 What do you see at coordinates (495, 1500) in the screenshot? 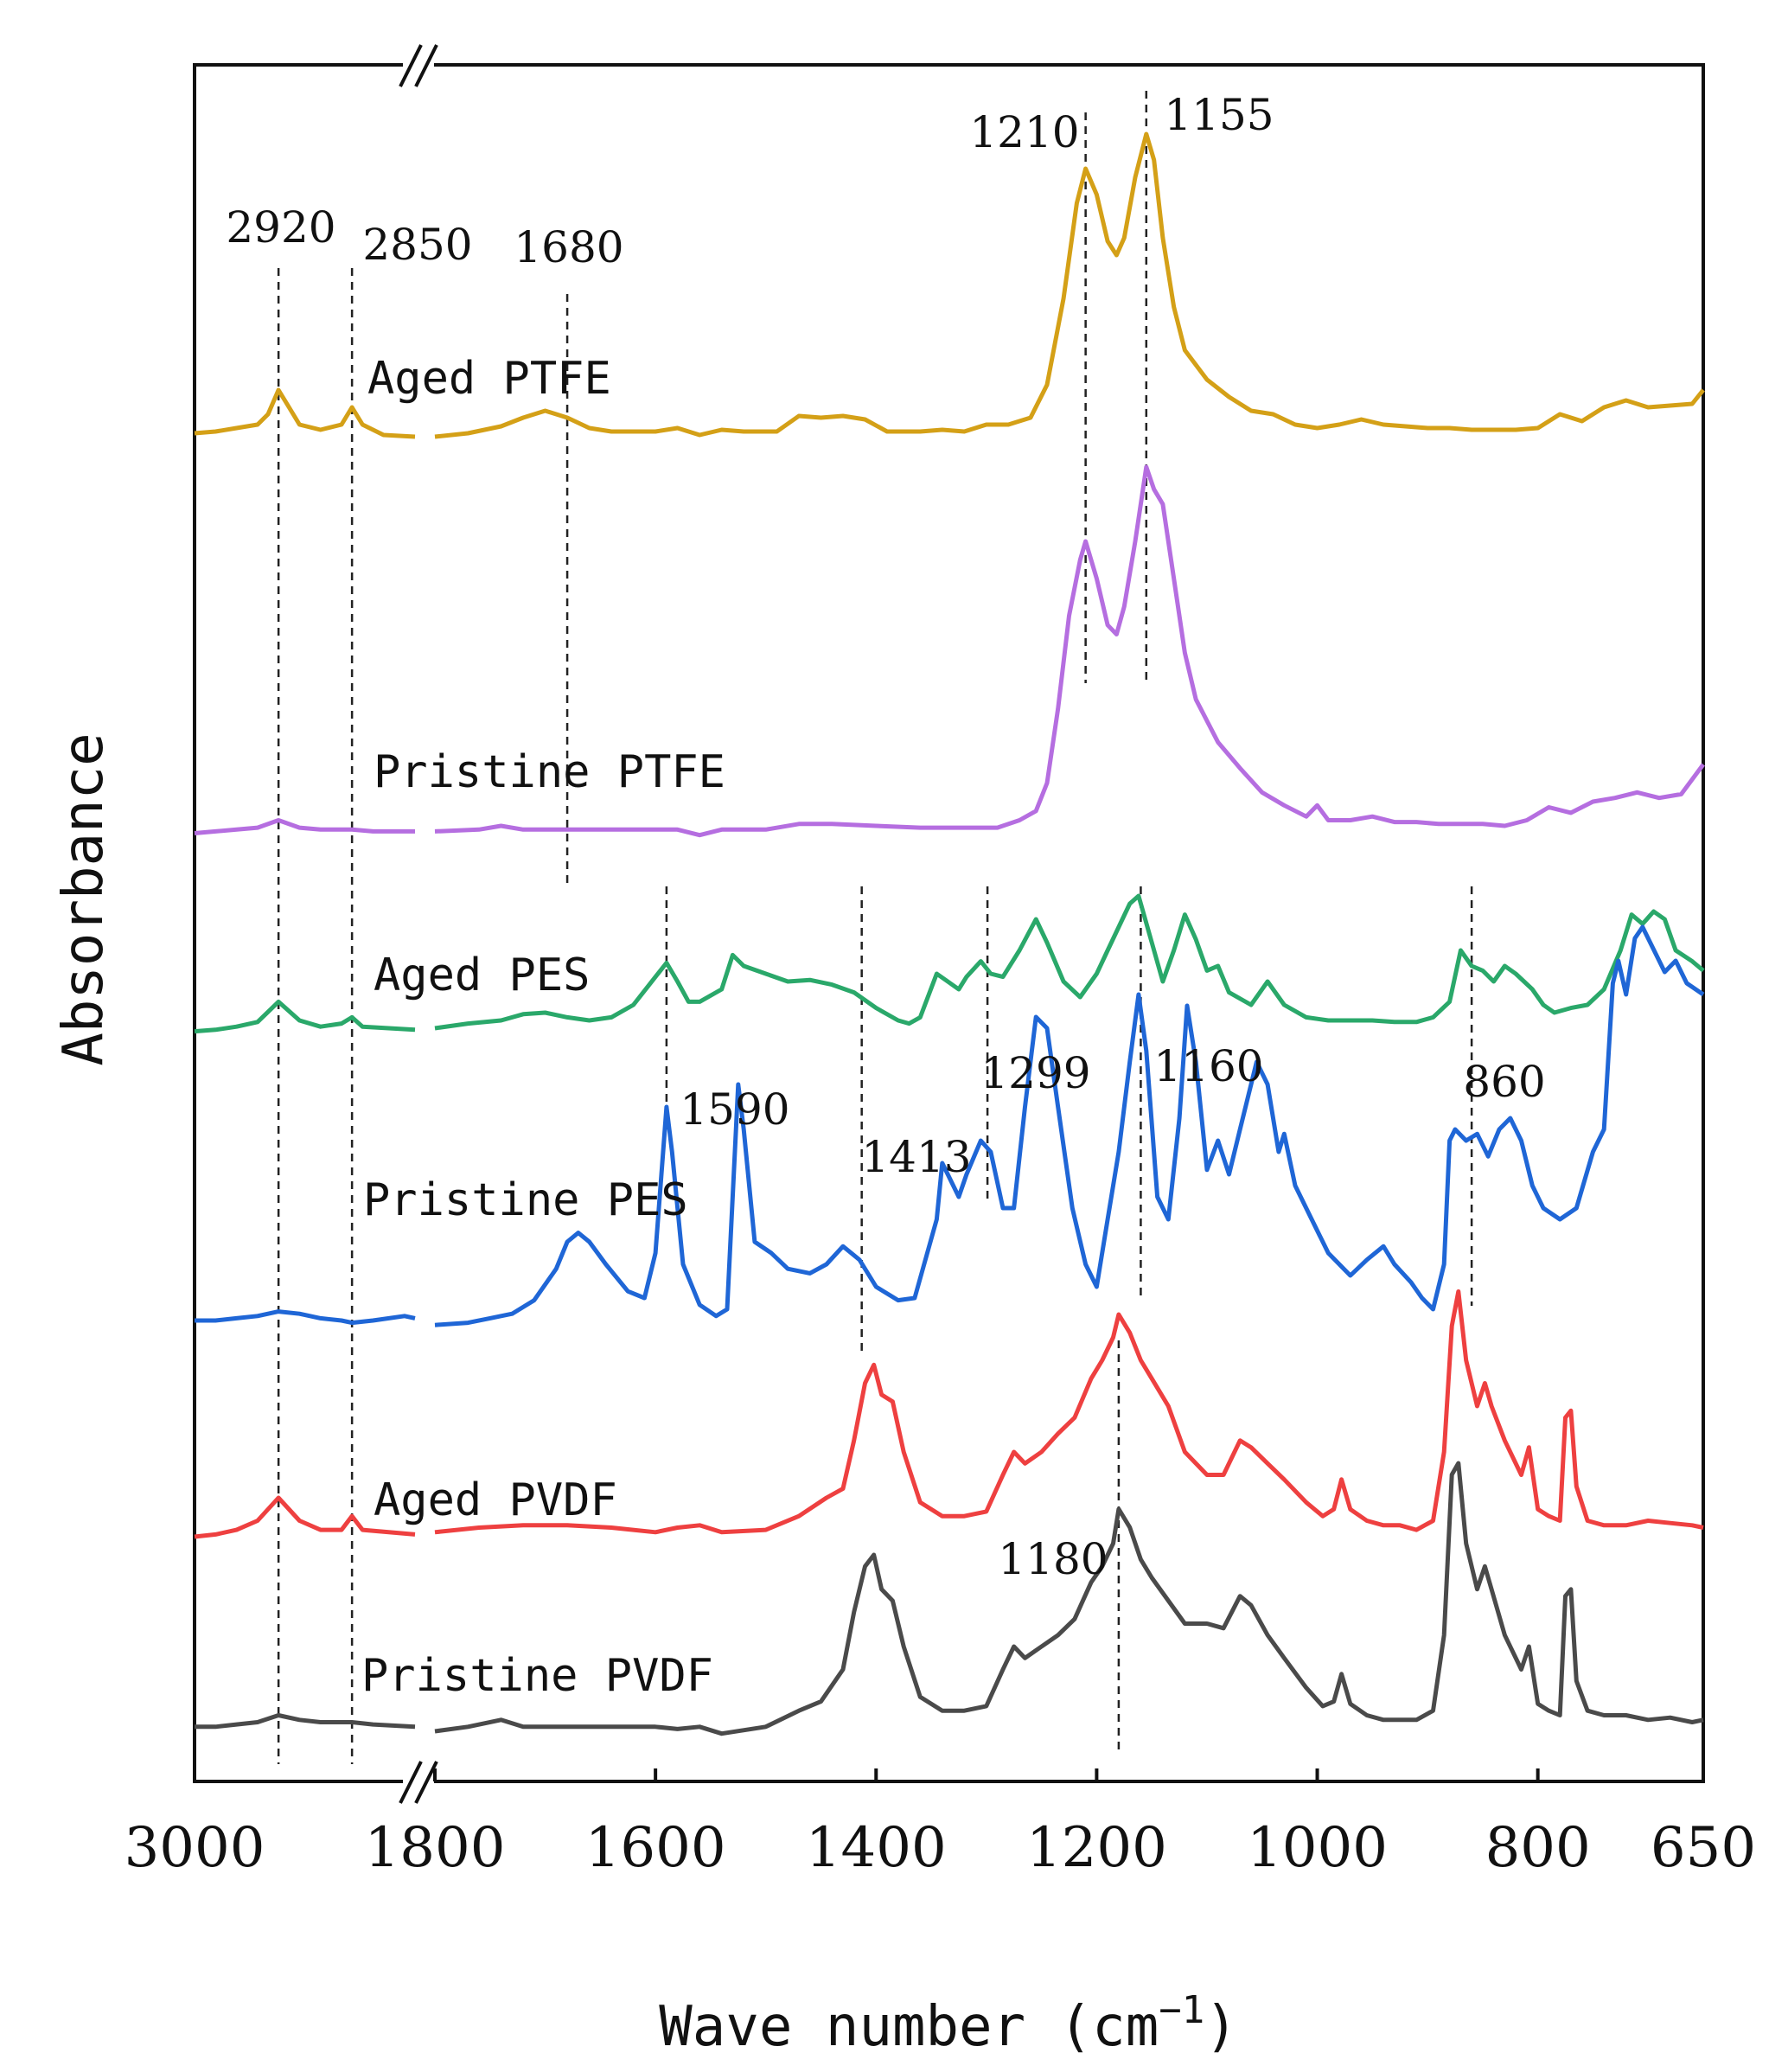
I see `series-label-aged-pvdf: Aged PVDF` at bounding box center [495, 1500].